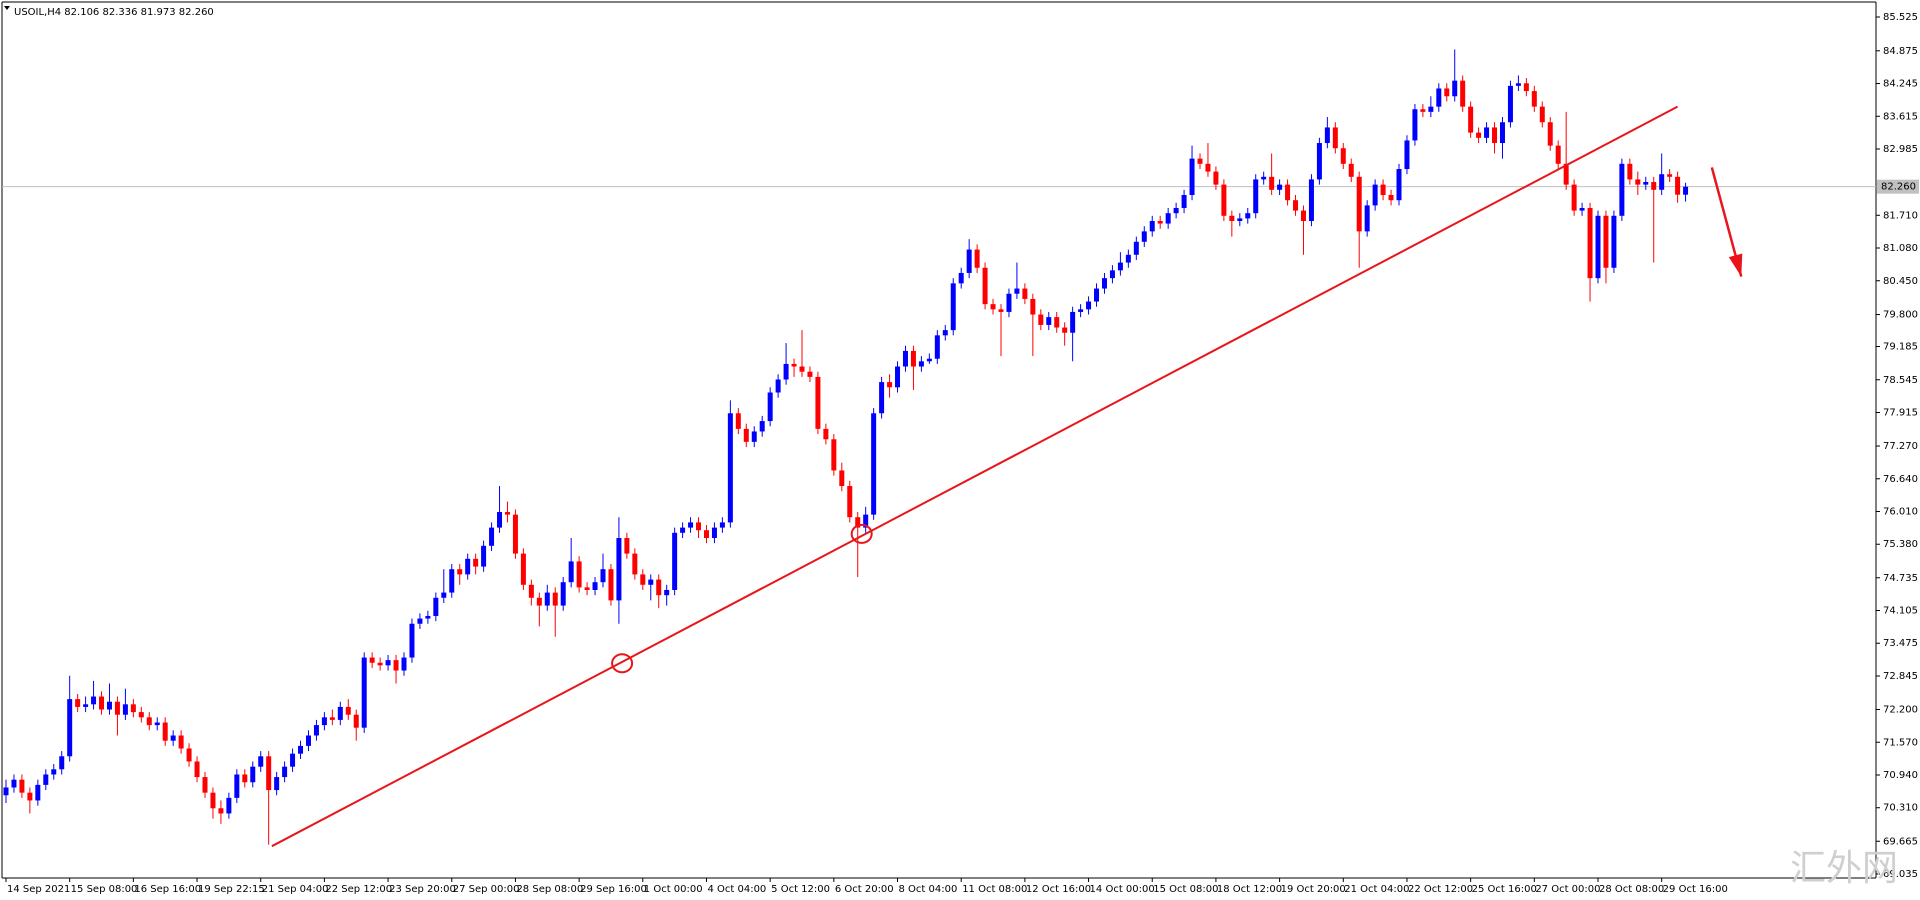  I want to click on x-tick-label: 21 Sep 04:00, so click(295, 889).